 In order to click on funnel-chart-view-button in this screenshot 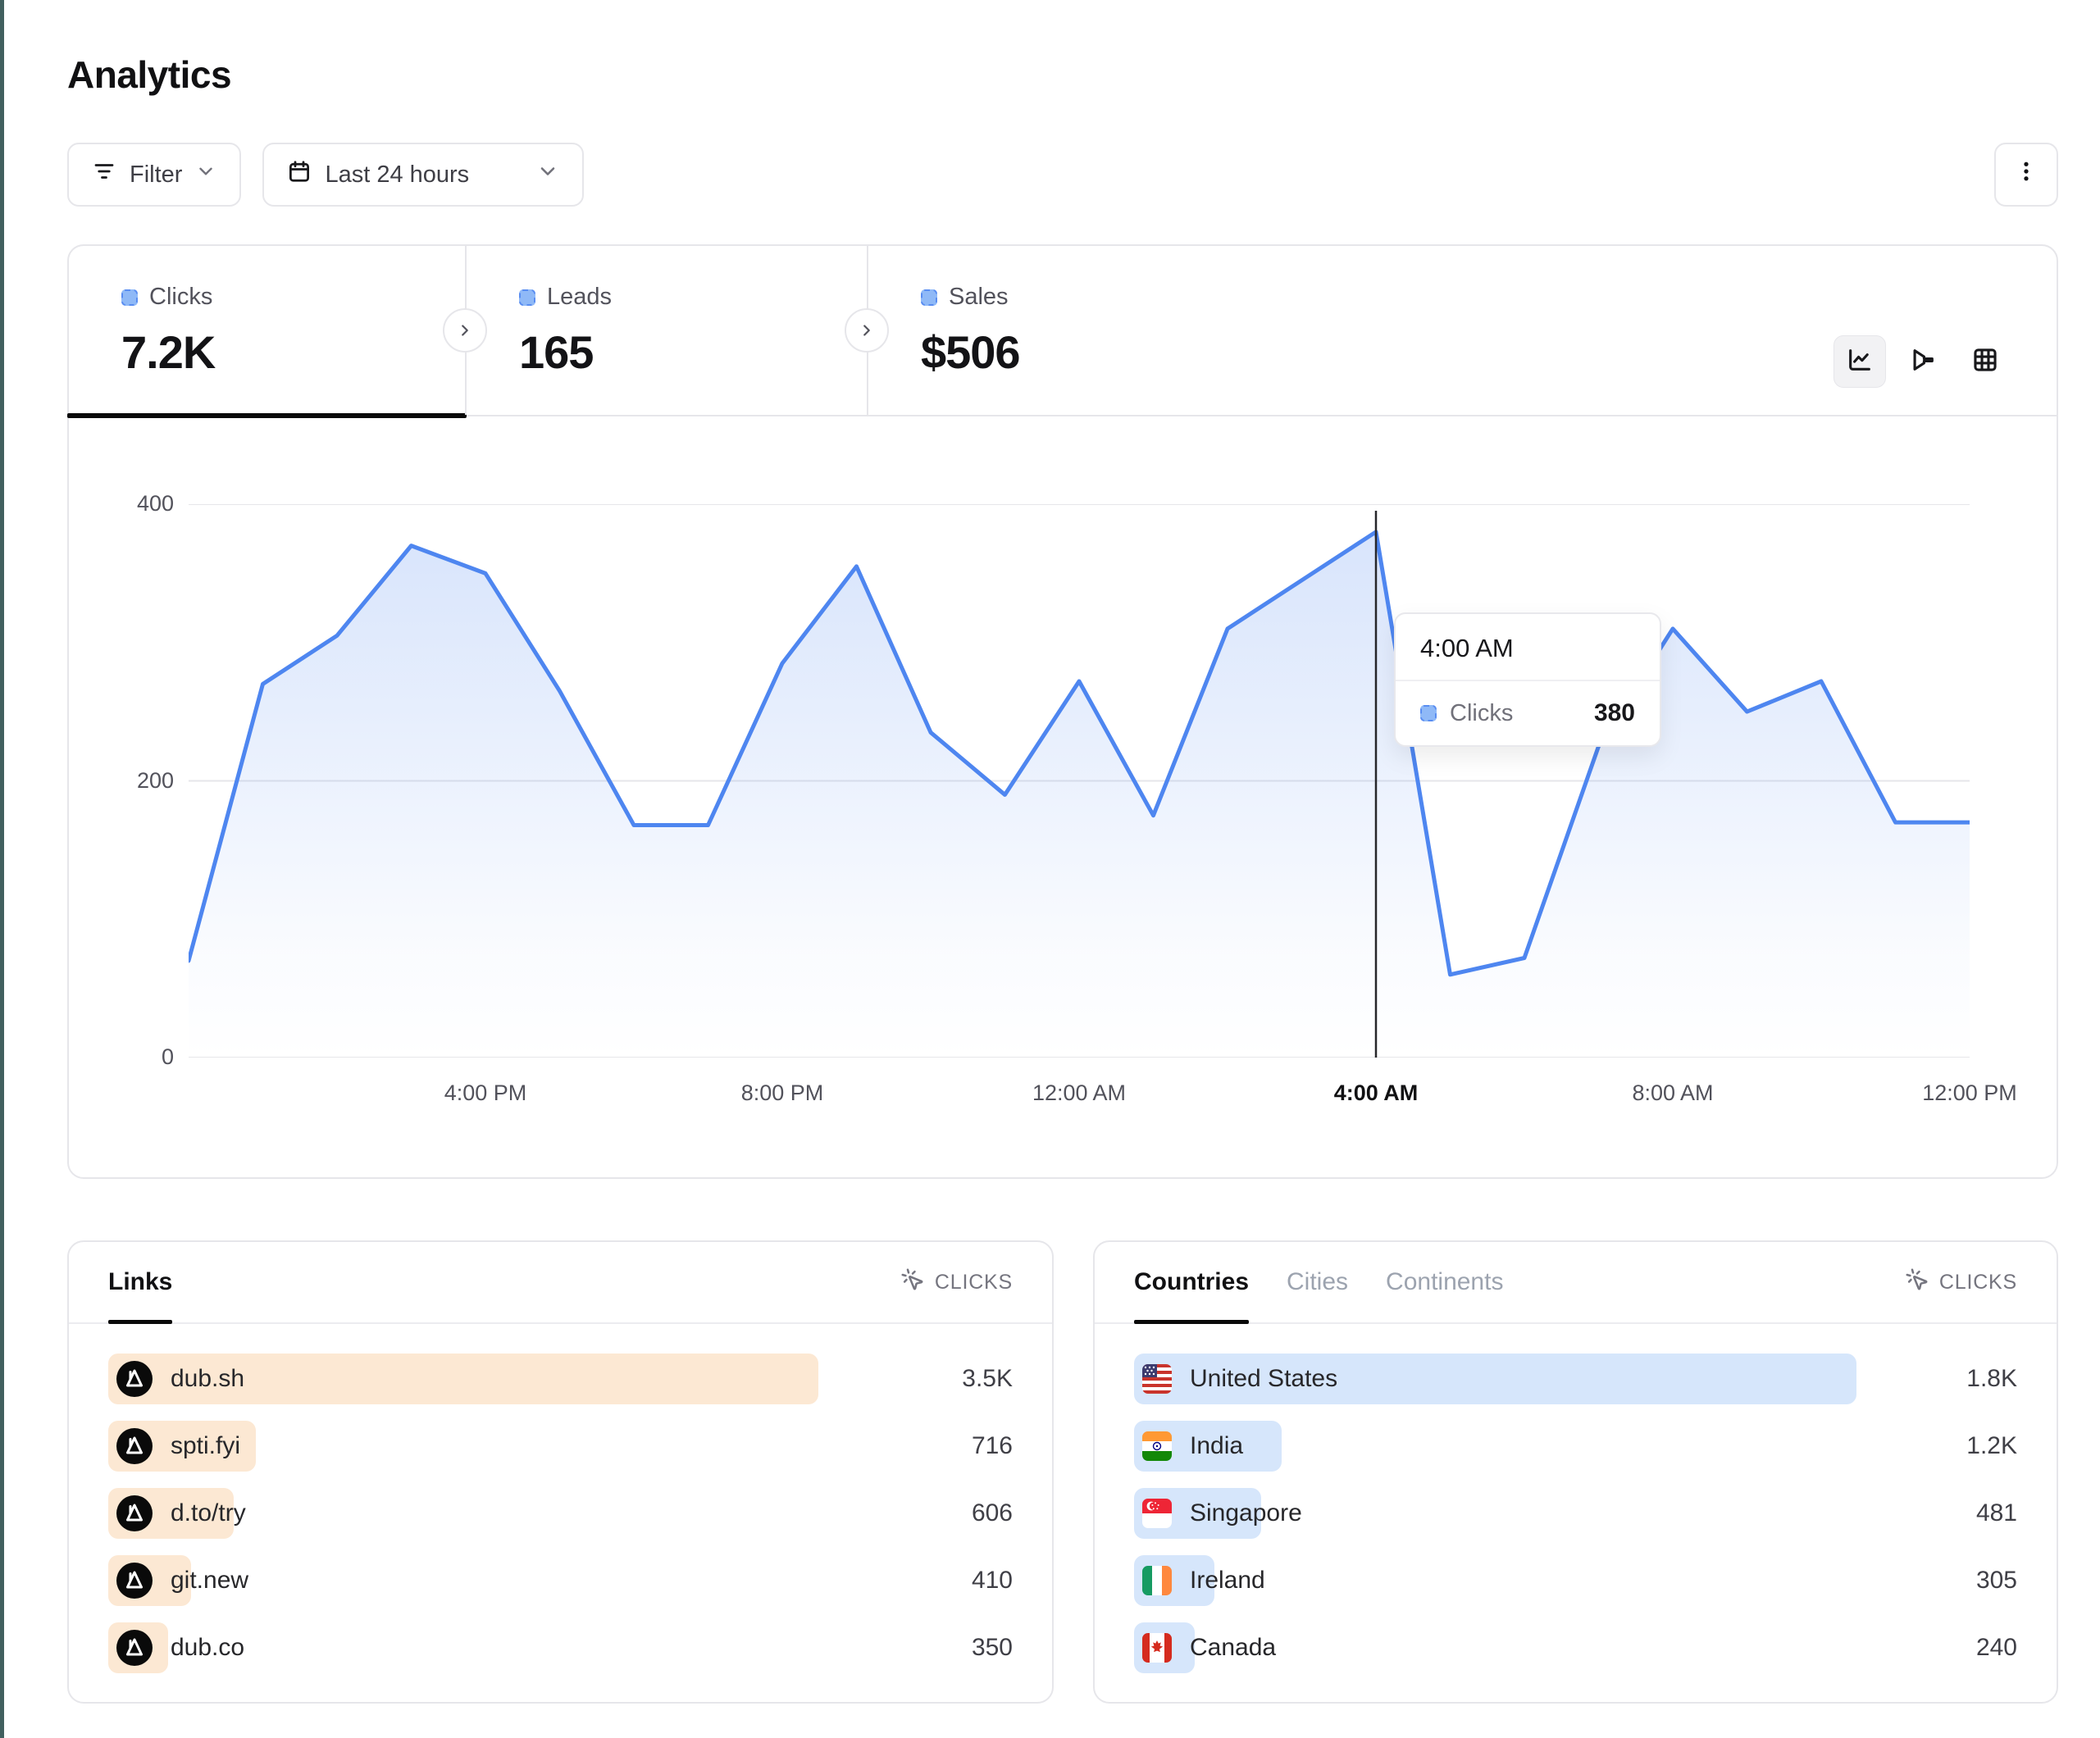, I will do `click(1922, 361)`.